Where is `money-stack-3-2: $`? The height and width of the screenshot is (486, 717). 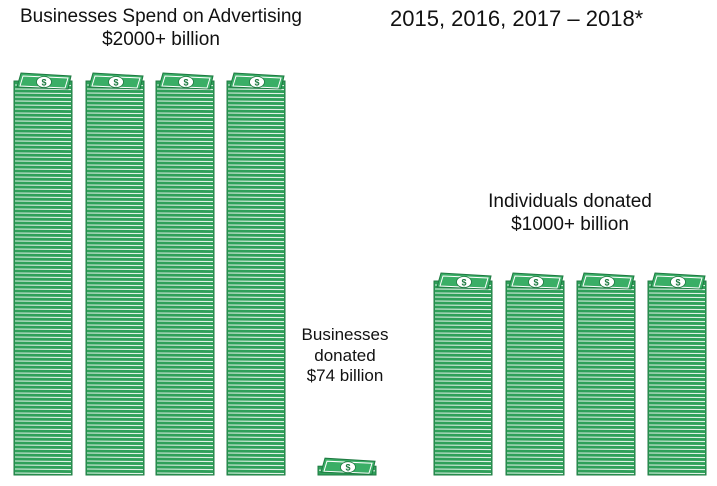
money-stack-3-2: $ is located at coordinates (535, 374).